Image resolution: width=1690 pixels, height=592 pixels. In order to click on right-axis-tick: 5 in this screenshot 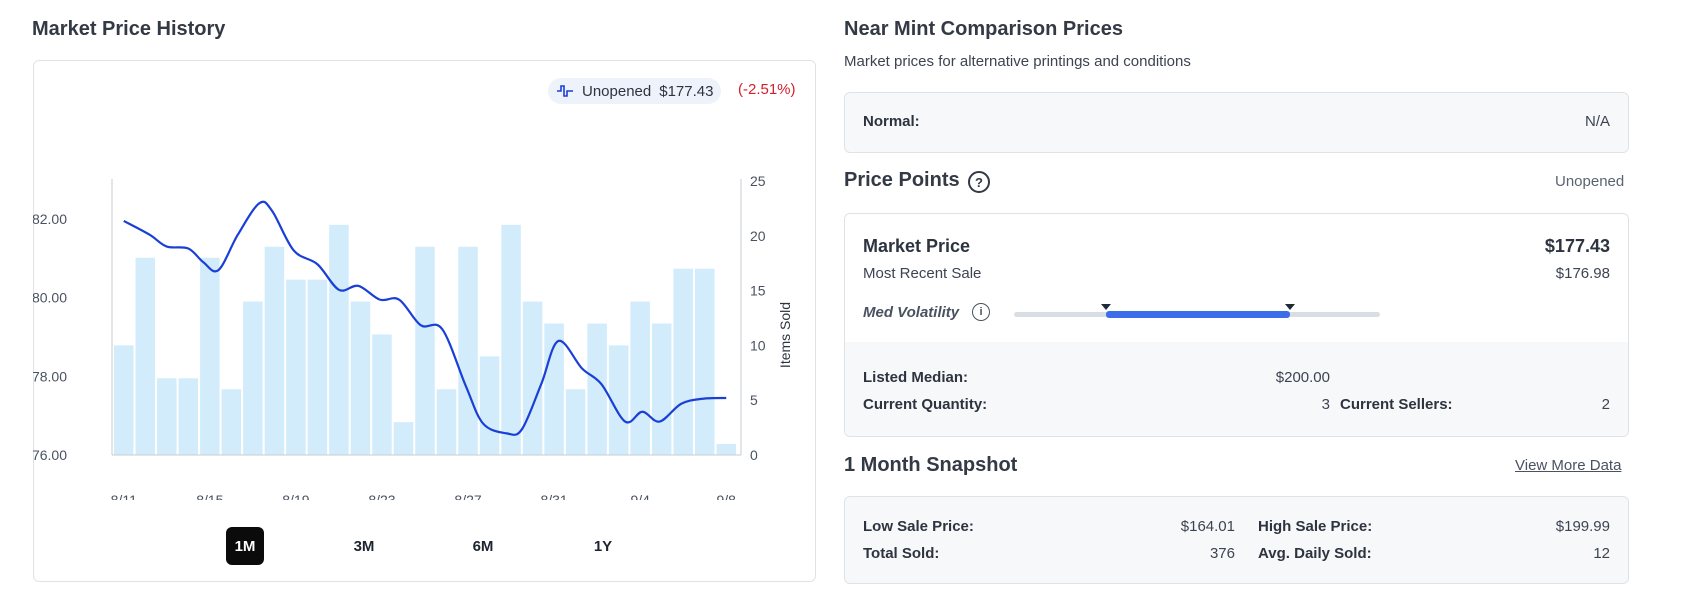, I will do `click(754, 400)`.